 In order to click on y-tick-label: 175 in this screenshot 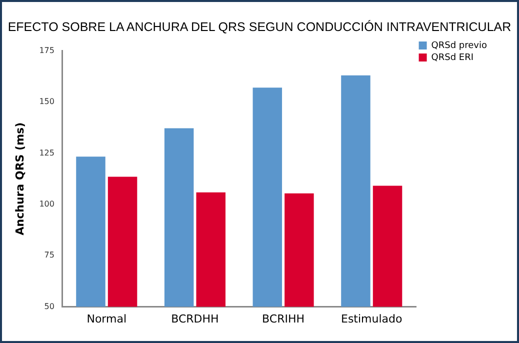, I will do `click(46, 50)`.